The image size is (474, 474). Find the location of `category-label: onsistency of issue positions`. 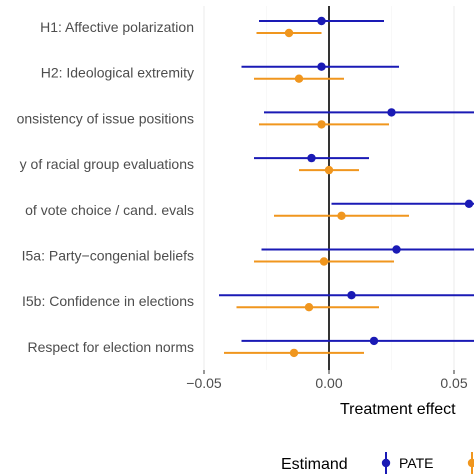

category-label: onsistency of issue positions is located at coordinates (105, 118).